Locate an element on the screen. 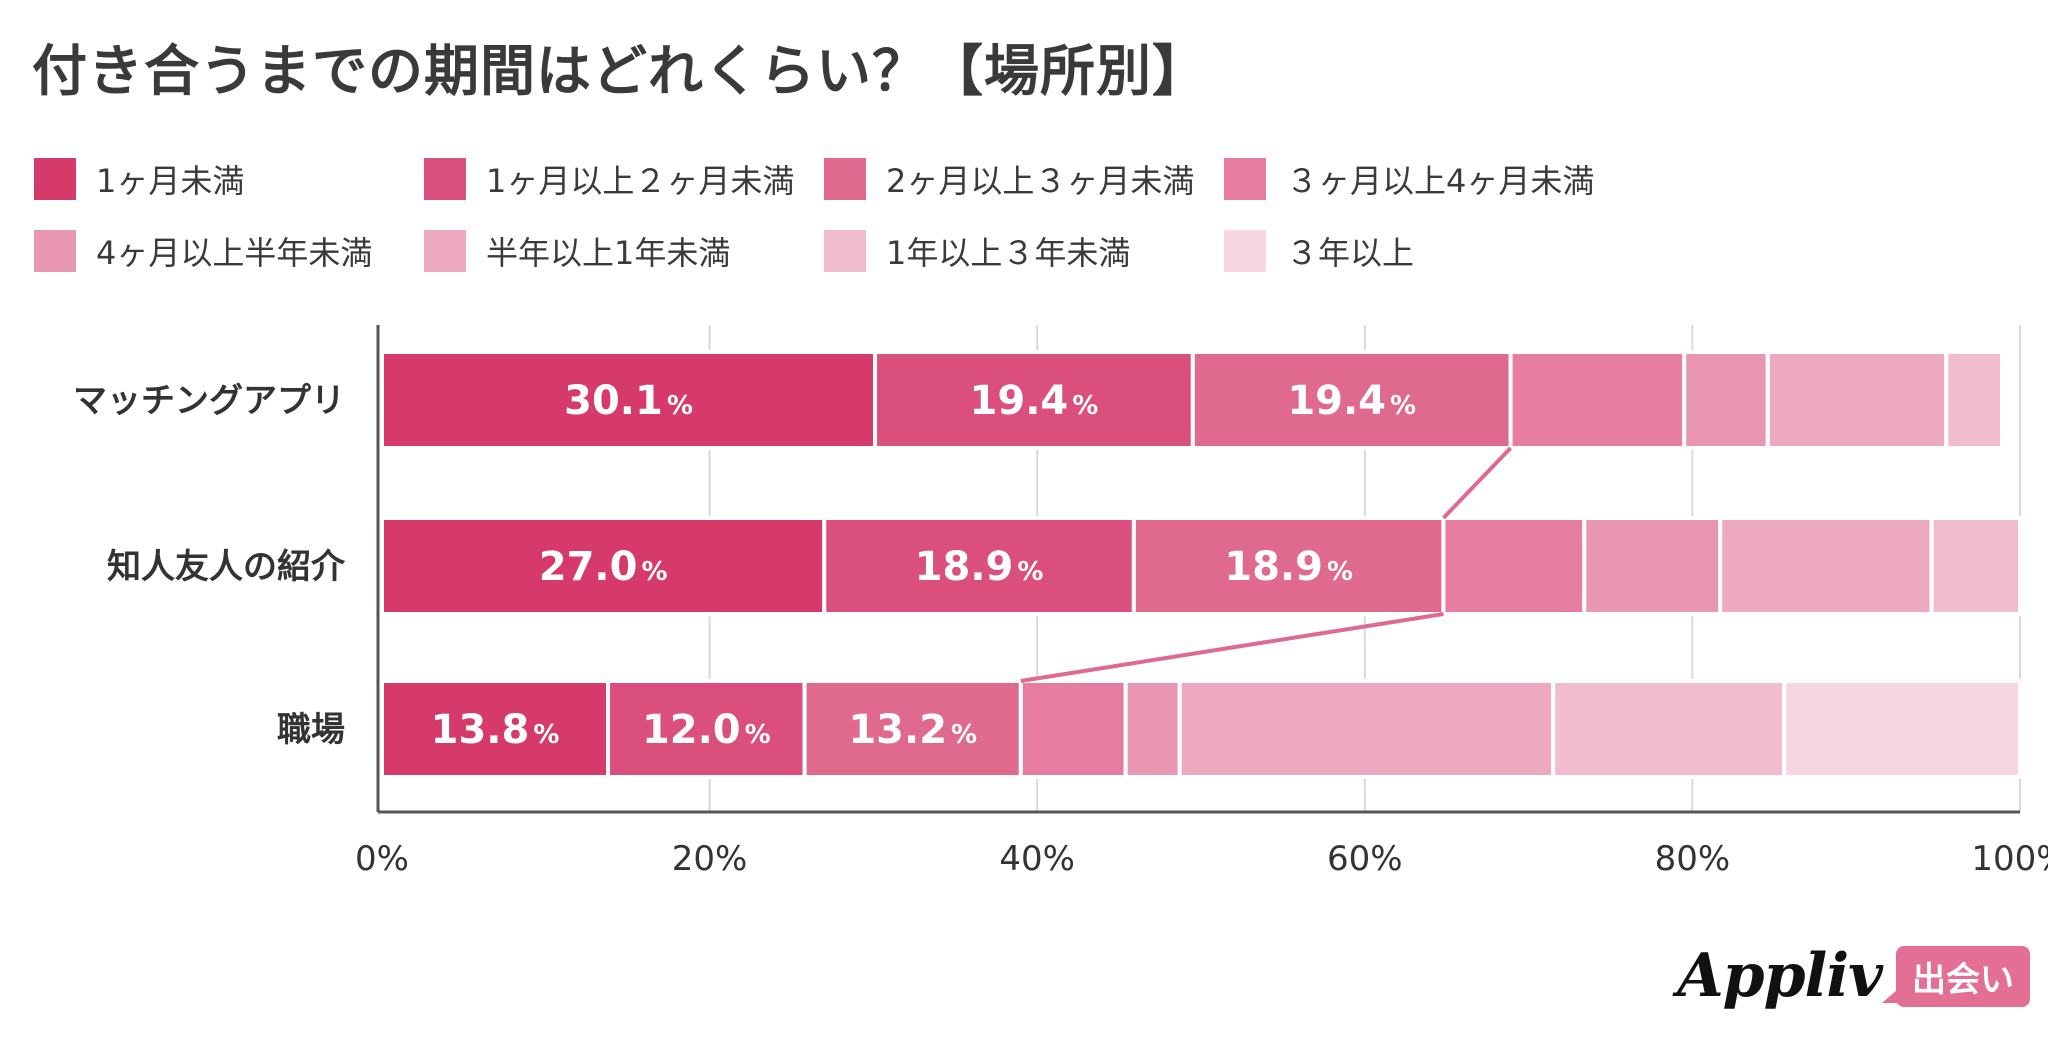 This screenshot has height=1038, width=2048. brand-logo: Appliv 出会い is located at coordinates (1853, 976).